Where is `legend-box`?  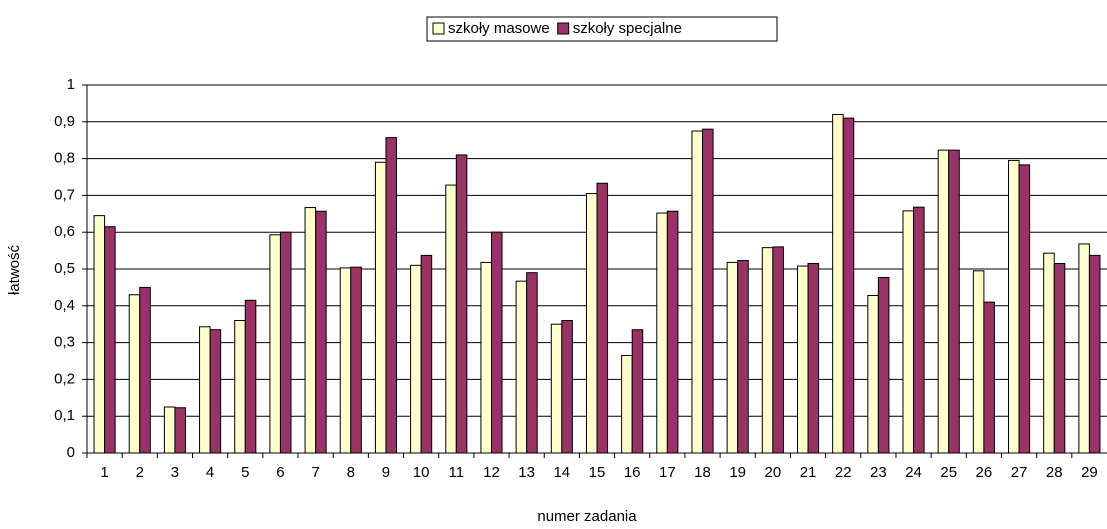 legend-box is located at coordinates (602, 29).